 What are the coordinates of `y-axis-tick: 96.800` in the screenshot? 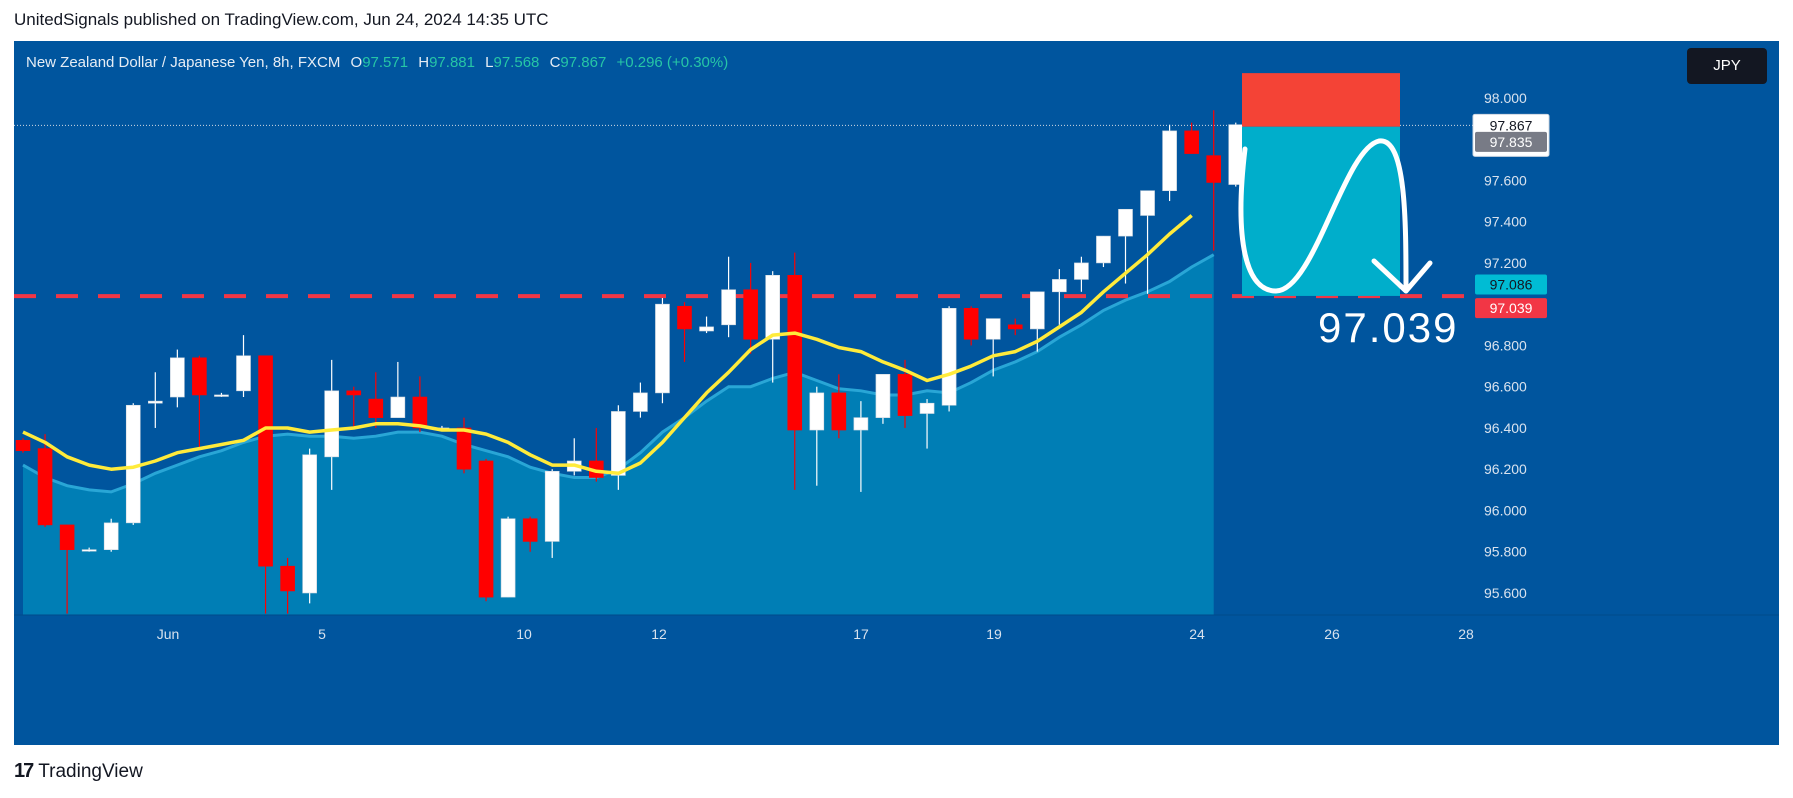 It's located at (1505, 345).